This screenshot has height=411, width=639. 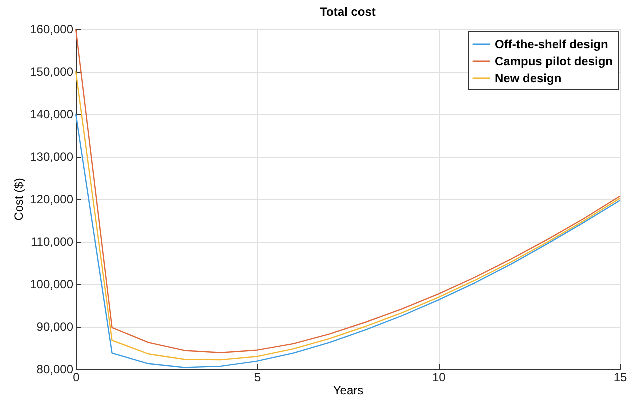 What do you see at coordinates (348, 12) in the screenshot?
I see `chart-title: Total cost` at bounding box center [348, 12].